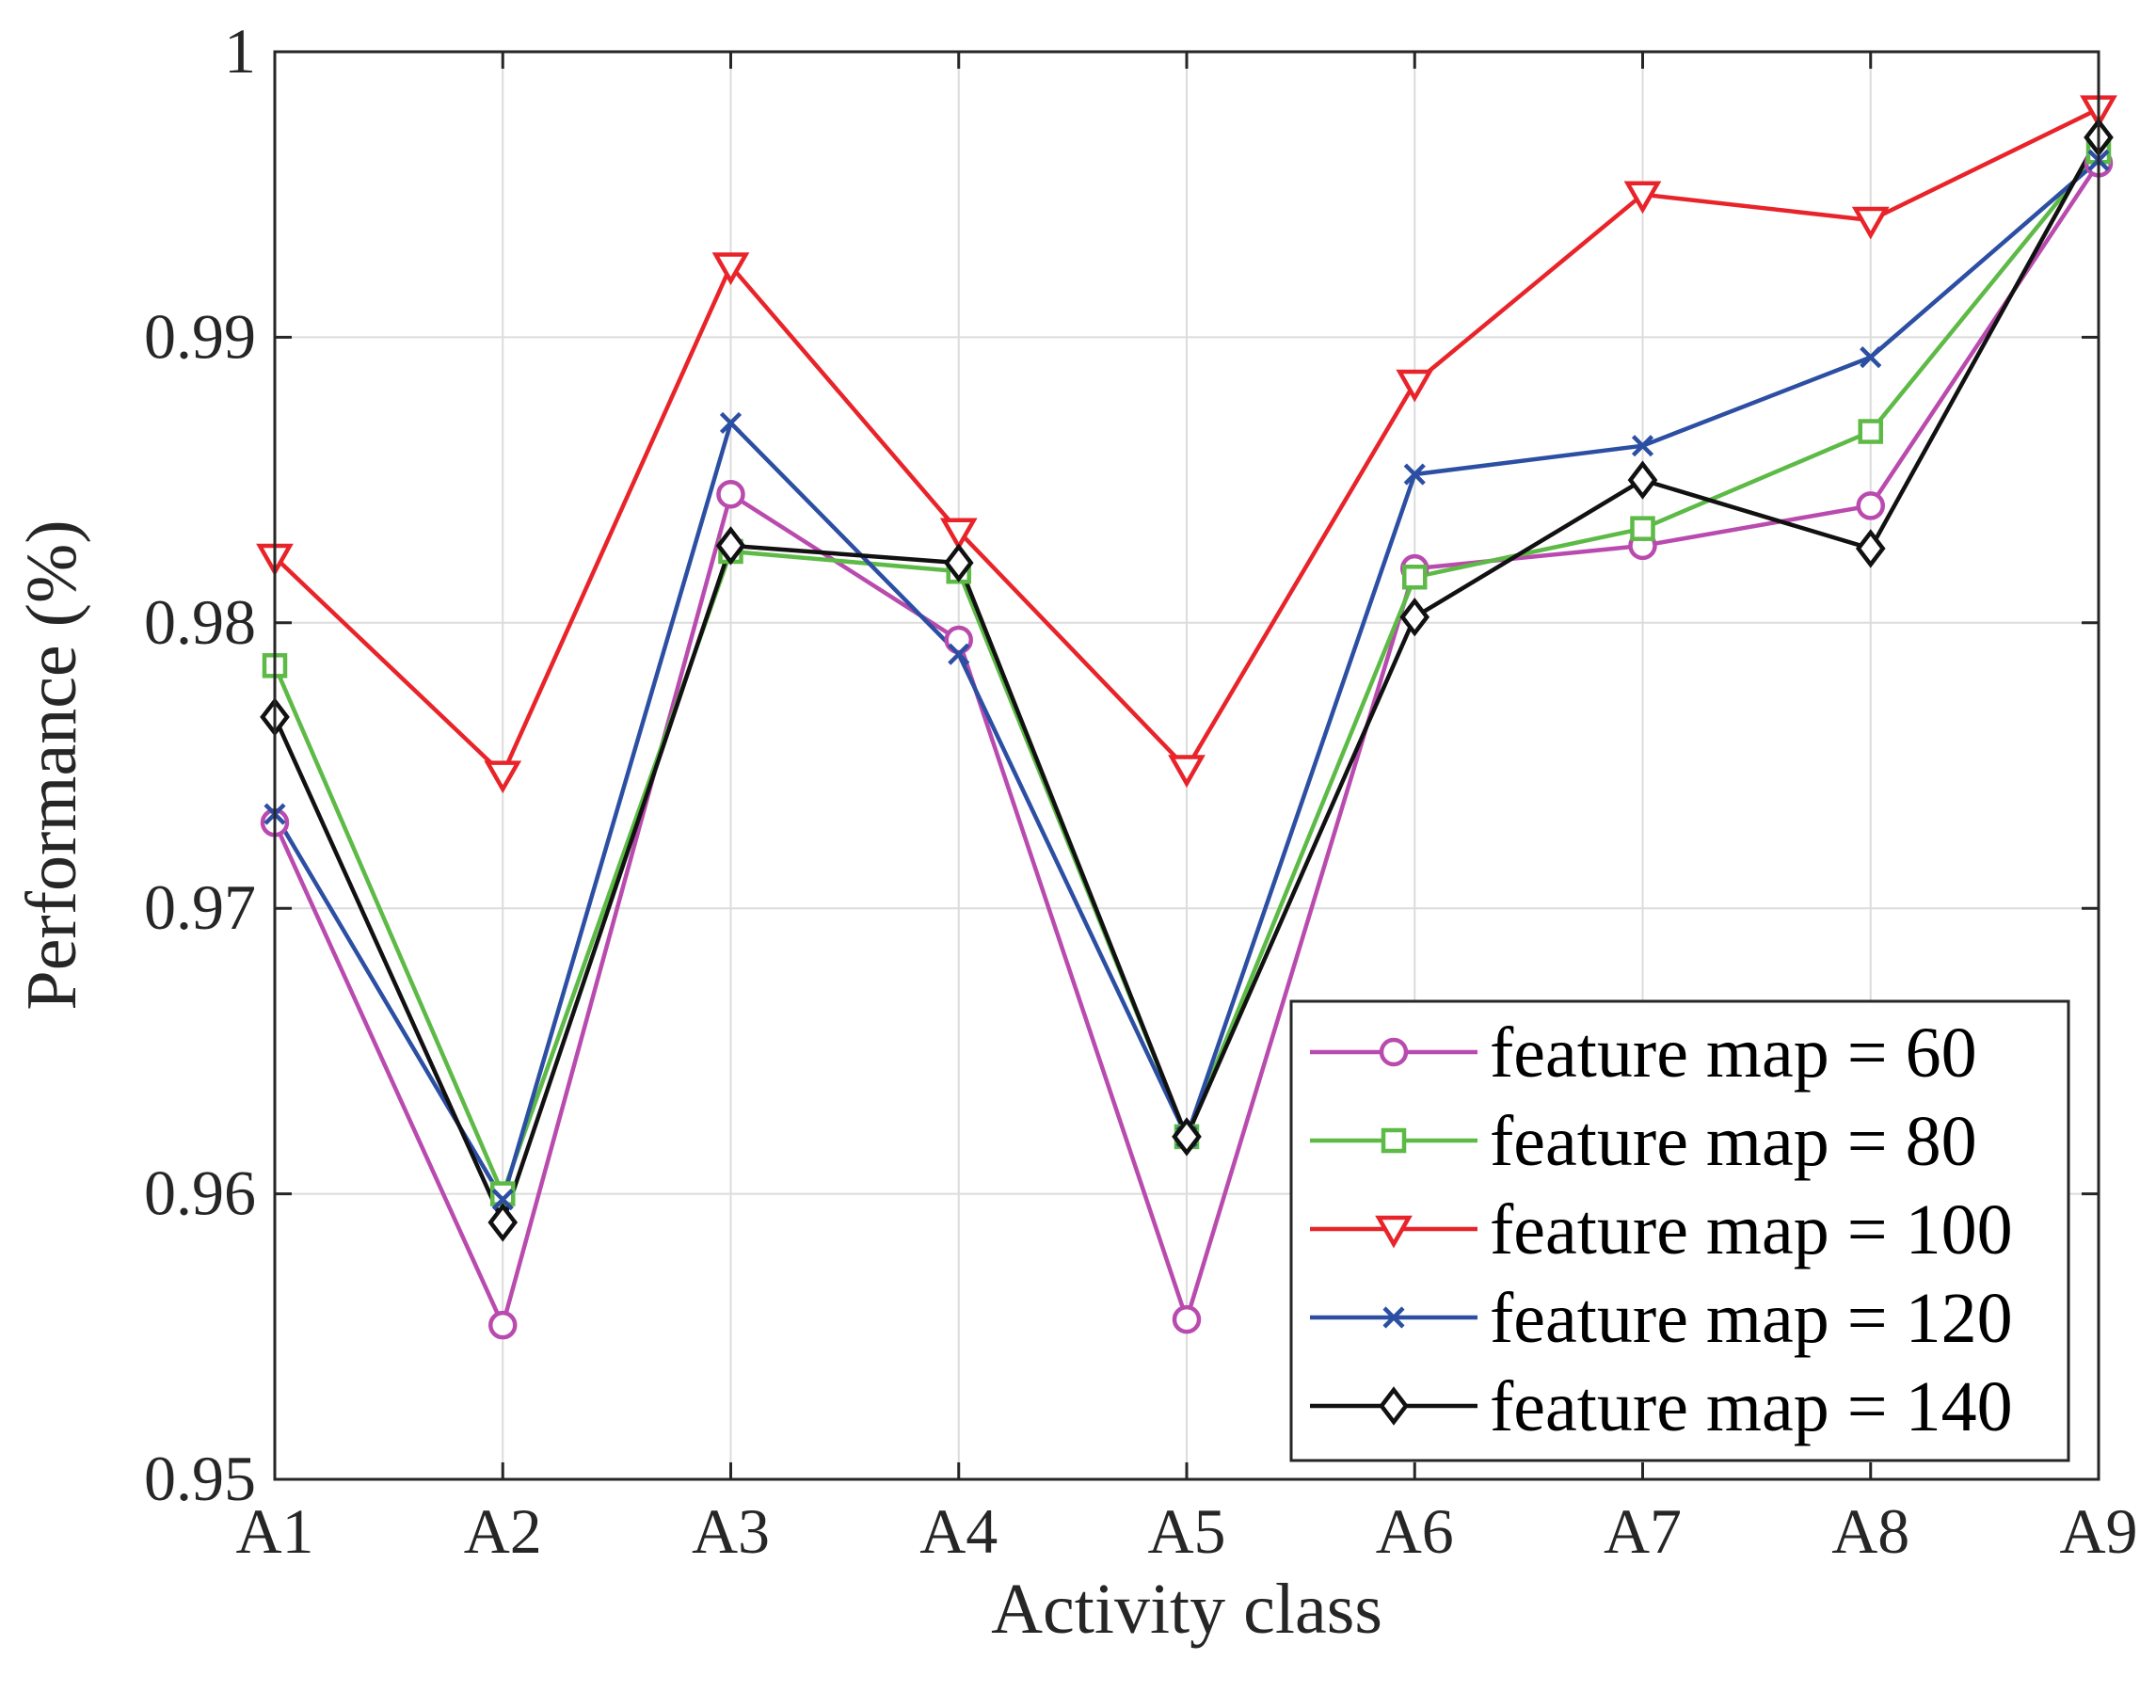  Describe the element at coordinates (1642, 528) in the screenshot. I see `data-point-2-A7` at that location.